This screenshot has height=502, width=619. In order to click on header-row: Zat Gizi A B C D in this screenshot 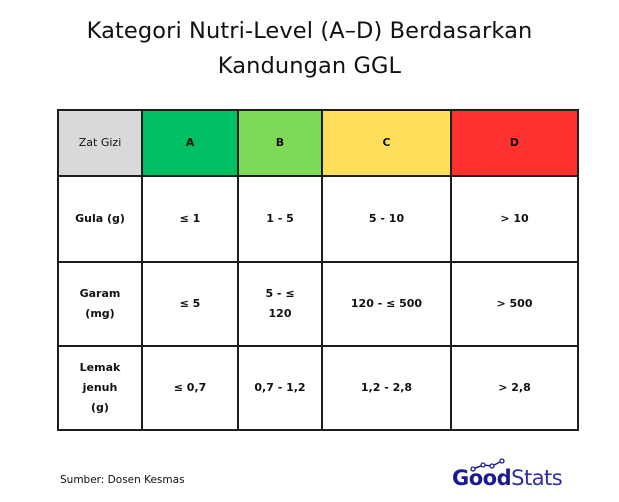, I will do `click(318, 143)`.